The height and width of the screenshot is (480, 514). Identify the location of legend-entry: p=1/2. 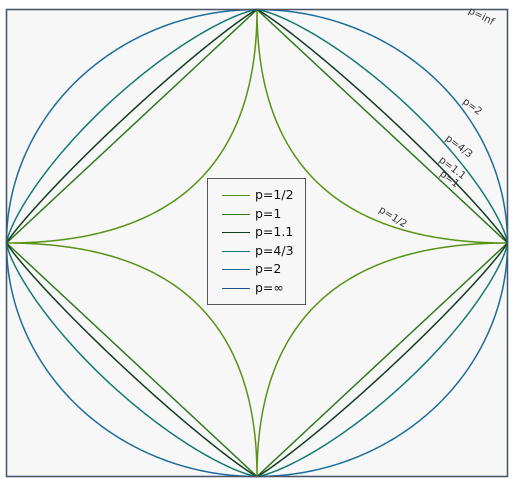
(256, 195).